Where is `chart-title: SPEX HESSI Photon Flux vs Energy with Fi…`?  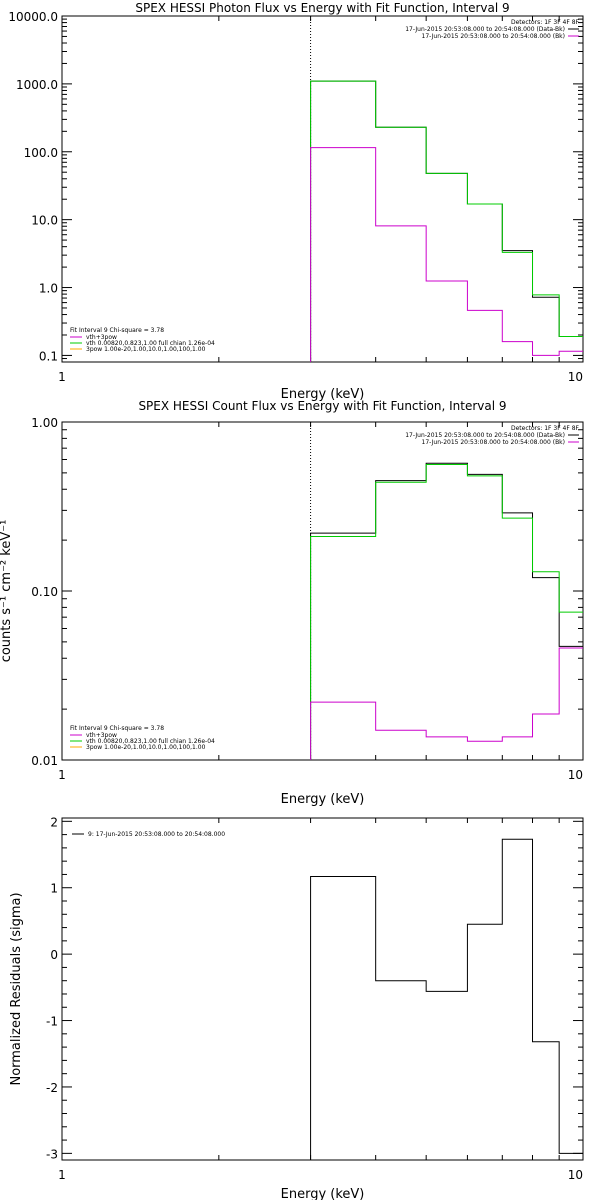
chart-title: SPEX HESSI Photon Flux vs Energy with Fi… is located at coordinates (322, 8).